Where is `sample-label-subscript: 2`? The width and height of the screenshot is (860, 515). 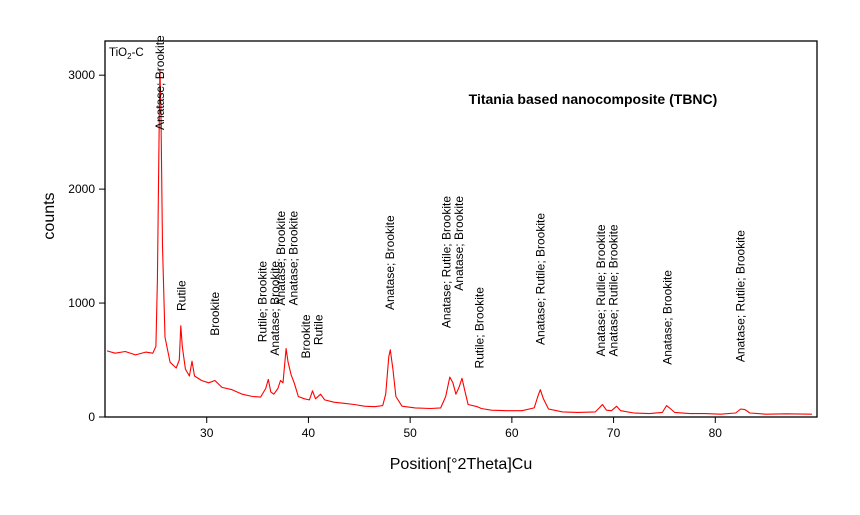
sample-label-subscript: 2 is located at coordinates (129, 56).